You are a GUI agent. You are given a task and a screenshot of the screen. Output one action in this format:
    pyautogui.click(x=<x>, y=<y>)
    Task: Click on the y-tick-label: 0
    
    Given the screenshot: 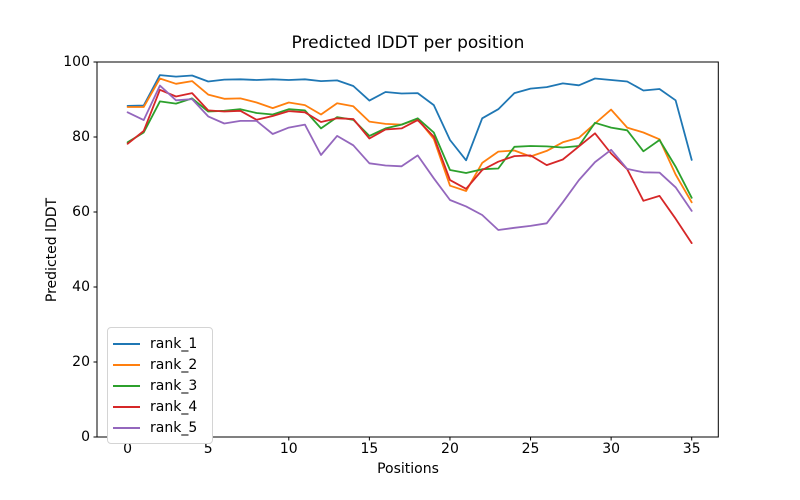 What is the action you would take?
    pyautogui.click(x=85, y=436)
    